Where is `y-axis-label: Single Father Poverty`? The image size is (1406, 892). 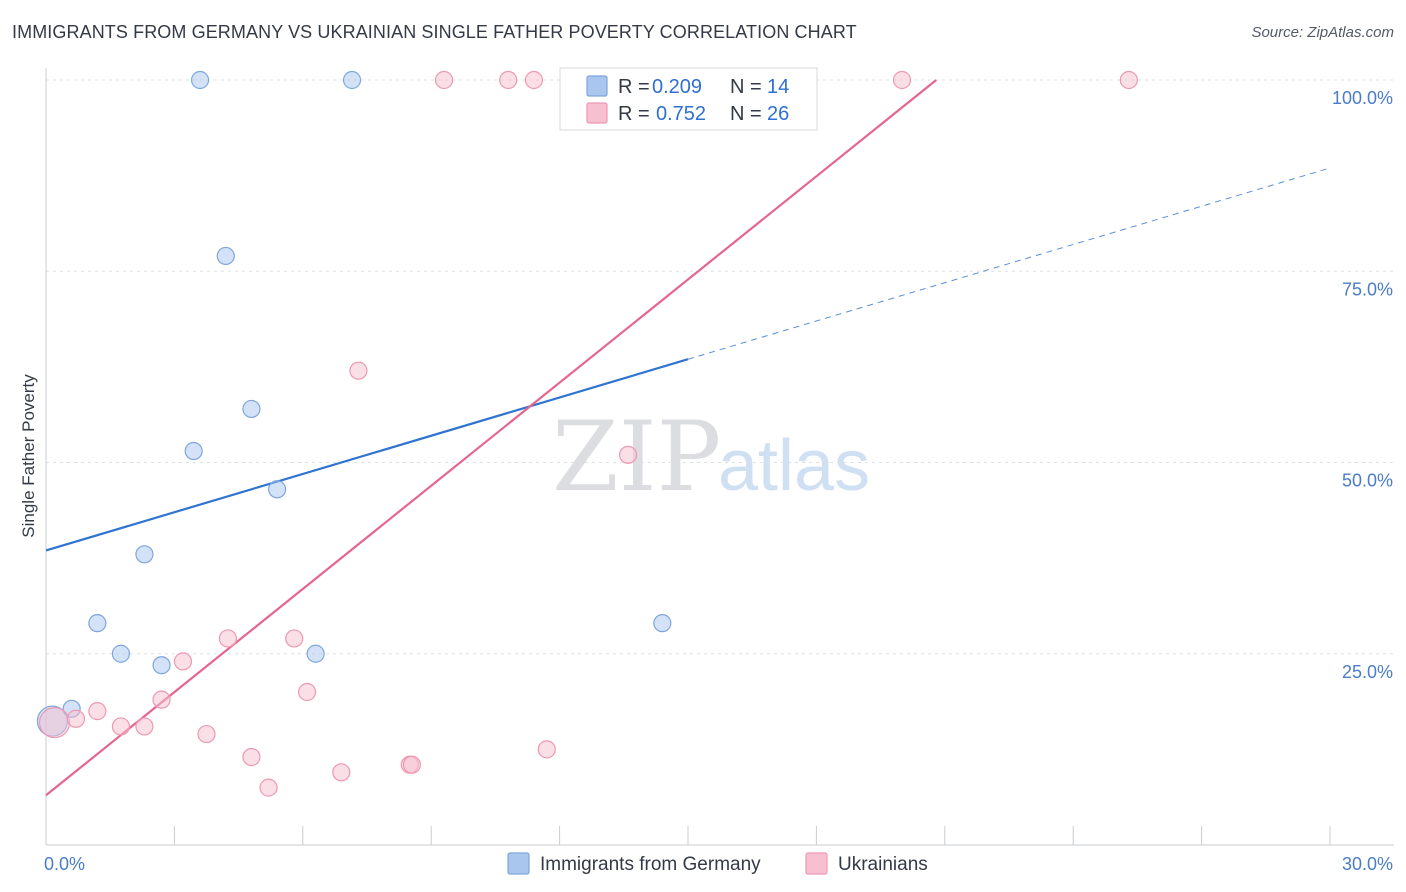
y-axis-label: Single Father Poverty is located at coordinates (28, 456).